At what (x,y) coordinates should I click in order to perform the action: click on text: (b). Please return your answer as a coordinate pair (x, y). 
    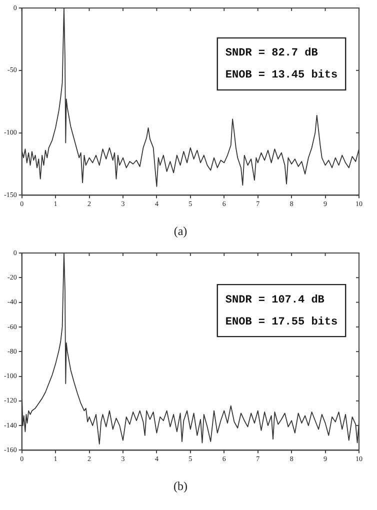
    Looking at the image, I should click on (181, 485).